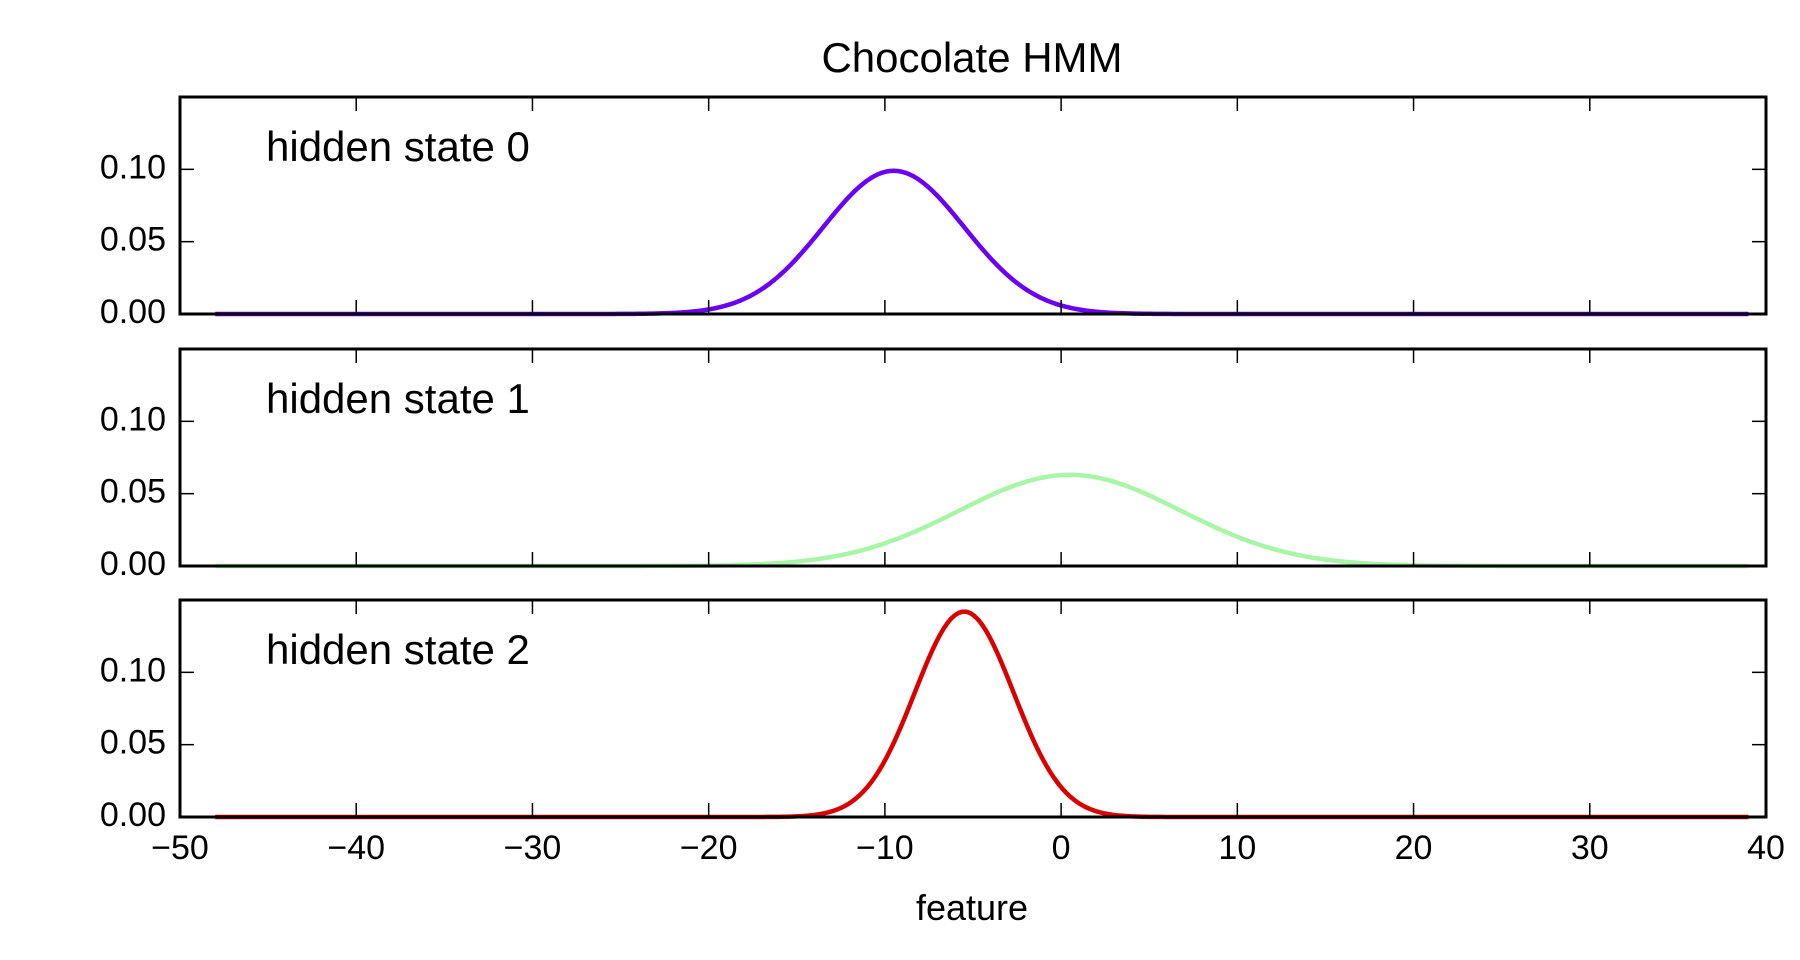 This screenshot has height=960, width=1800. I want to click on x-tick-label-6: 10, so click(1237, 848).